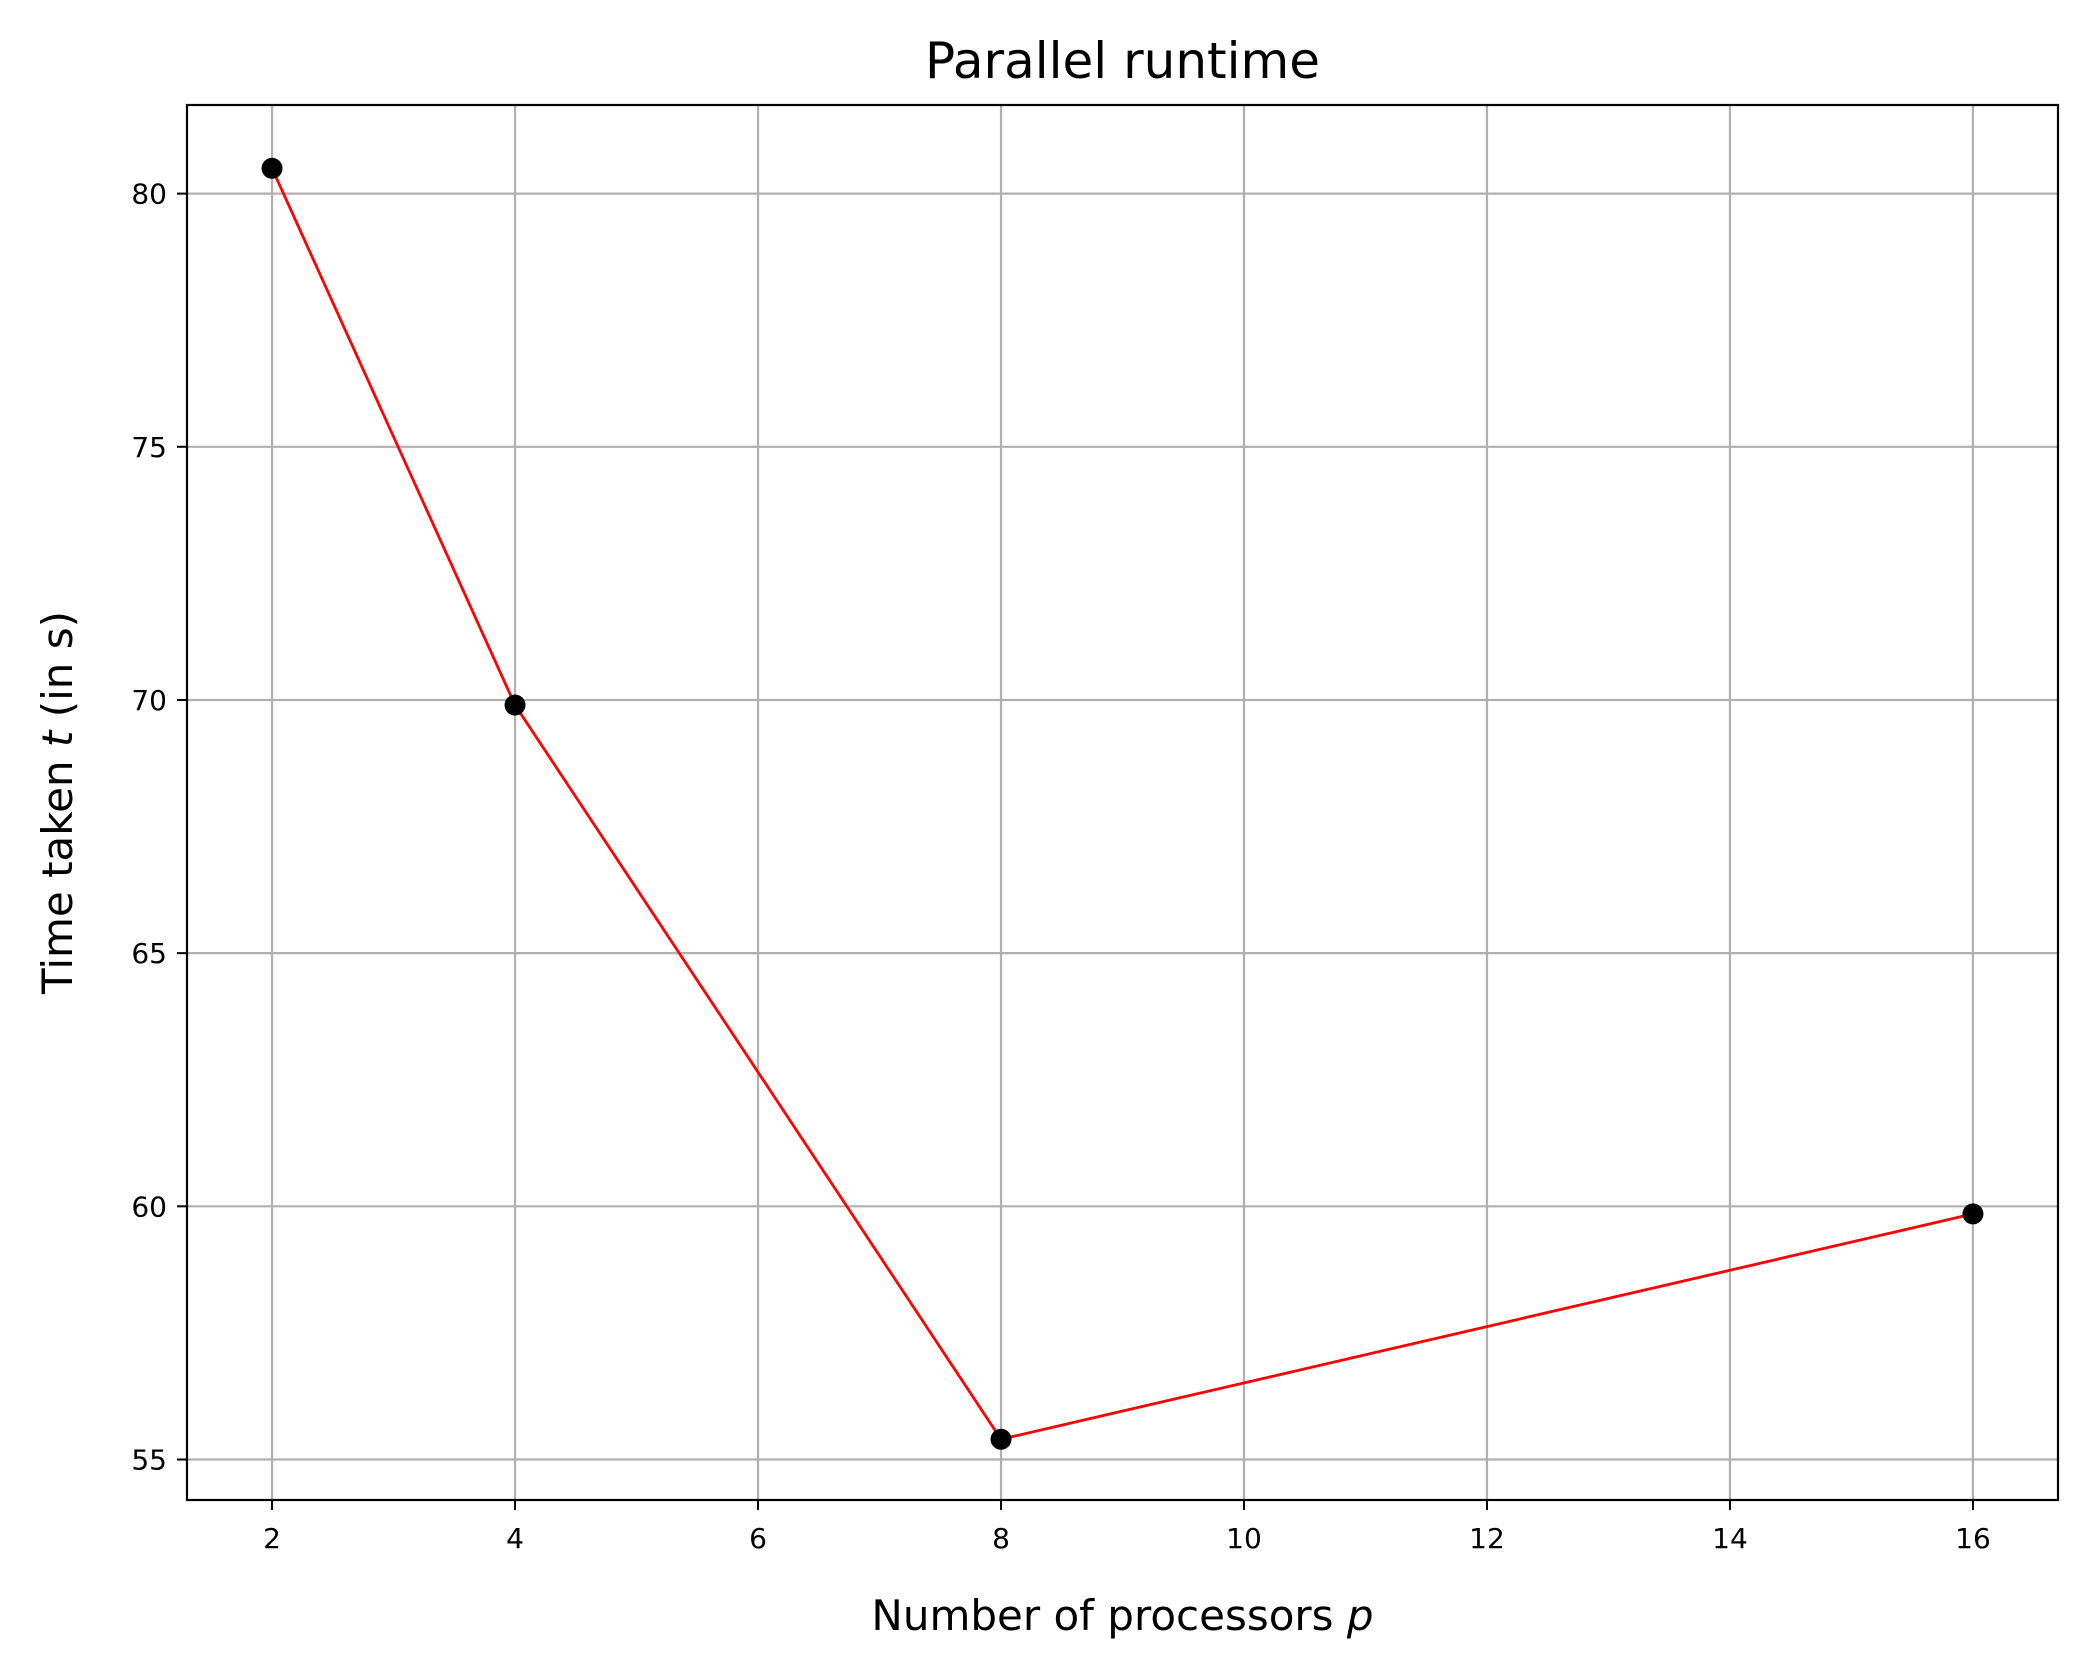  What do you see at coordinates (515, 1538) in the screenshot?
I see `x-tick-label: 4` at bounding box center [515, 1538].